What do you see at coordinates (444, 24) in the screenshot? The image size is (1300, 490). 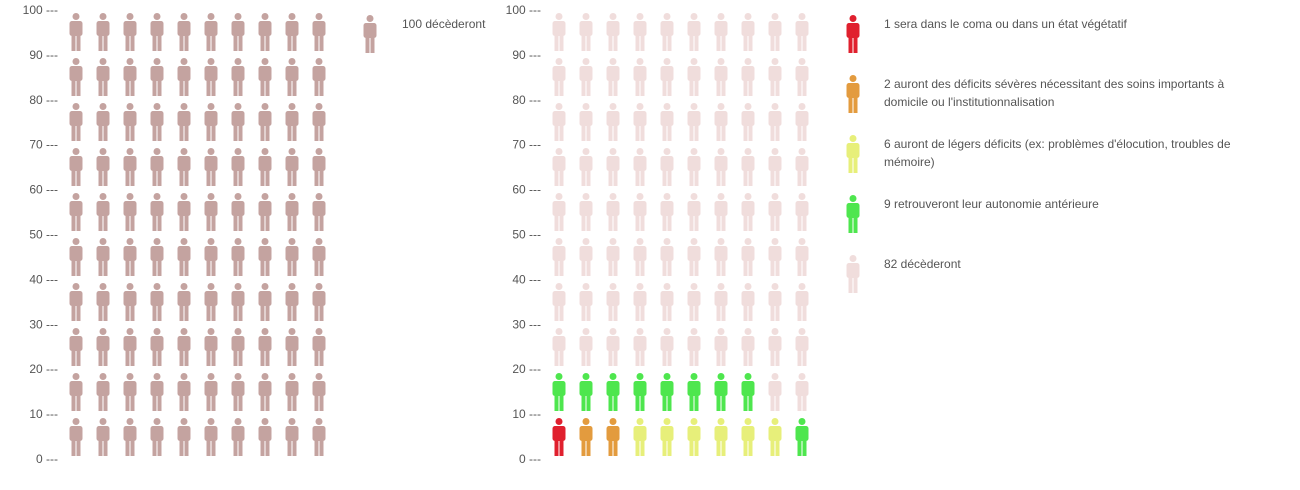 I see `legend-label-left-0: 100 décèderont` at bounding box center [444, 24].